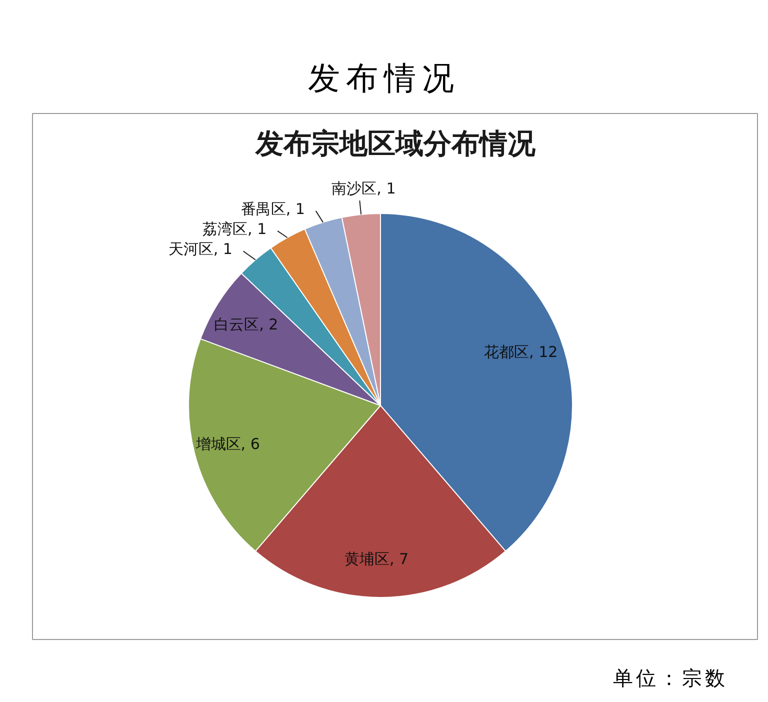 The width and height of the screenshot is (768, 702). I want to click on slice-label: 花都区, so click(507, 352).